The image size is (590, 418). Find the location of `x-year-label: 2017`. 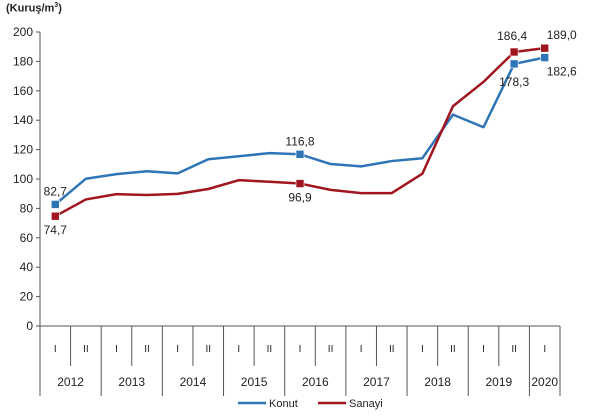

x-year-label: 2017 is located at coordinates (376, 382).